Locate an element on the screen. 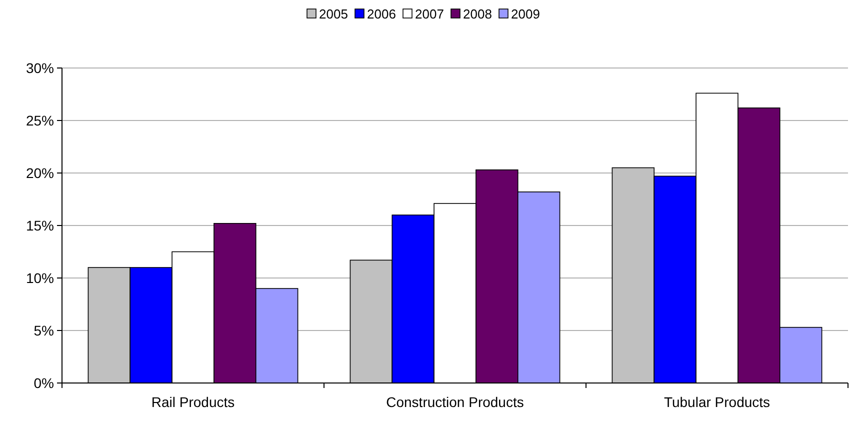  legend-label: 2005 is located at coordinates (333, 14).